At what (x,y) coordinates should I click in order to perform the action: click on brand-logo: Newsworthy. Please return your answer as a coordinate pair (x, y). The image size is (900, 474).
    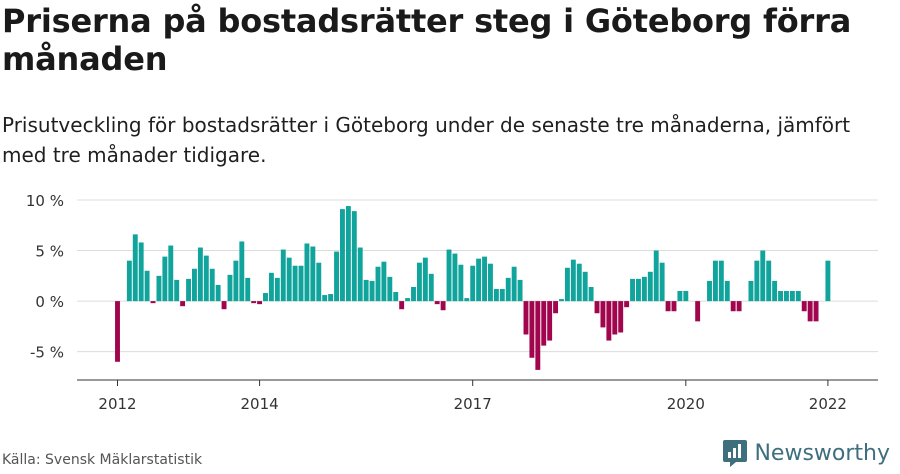
    Looking at the image, I should click on (806, 453).